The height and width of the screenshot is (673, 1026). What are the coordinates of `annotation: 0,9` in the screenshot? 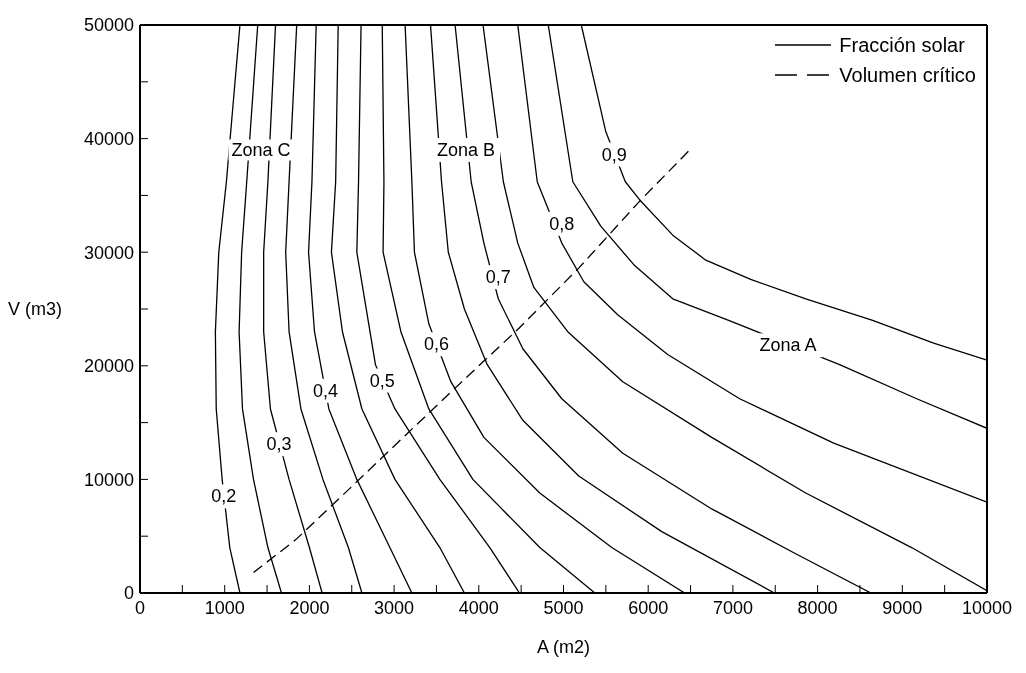 It's located at (614, 154).